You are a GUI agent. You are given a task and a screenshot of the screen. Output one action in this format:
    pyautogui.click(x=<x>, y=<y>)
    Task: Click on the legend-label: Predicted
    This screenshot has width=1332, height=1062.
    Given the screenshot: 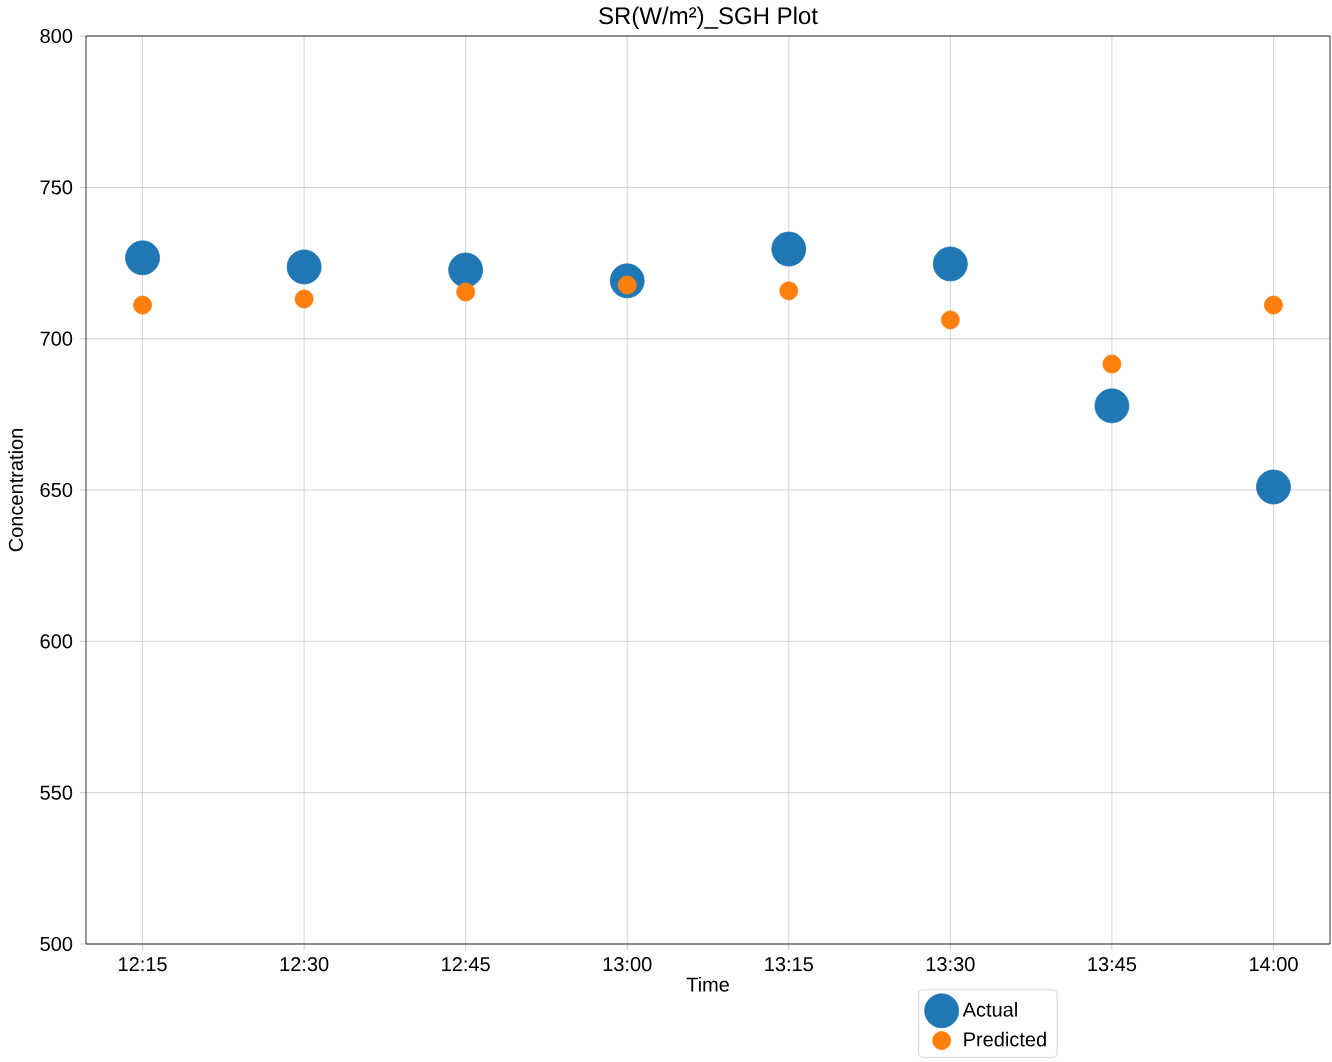 What is the action you would take?
    pyautogui.click(x=1005, y=1039)
    